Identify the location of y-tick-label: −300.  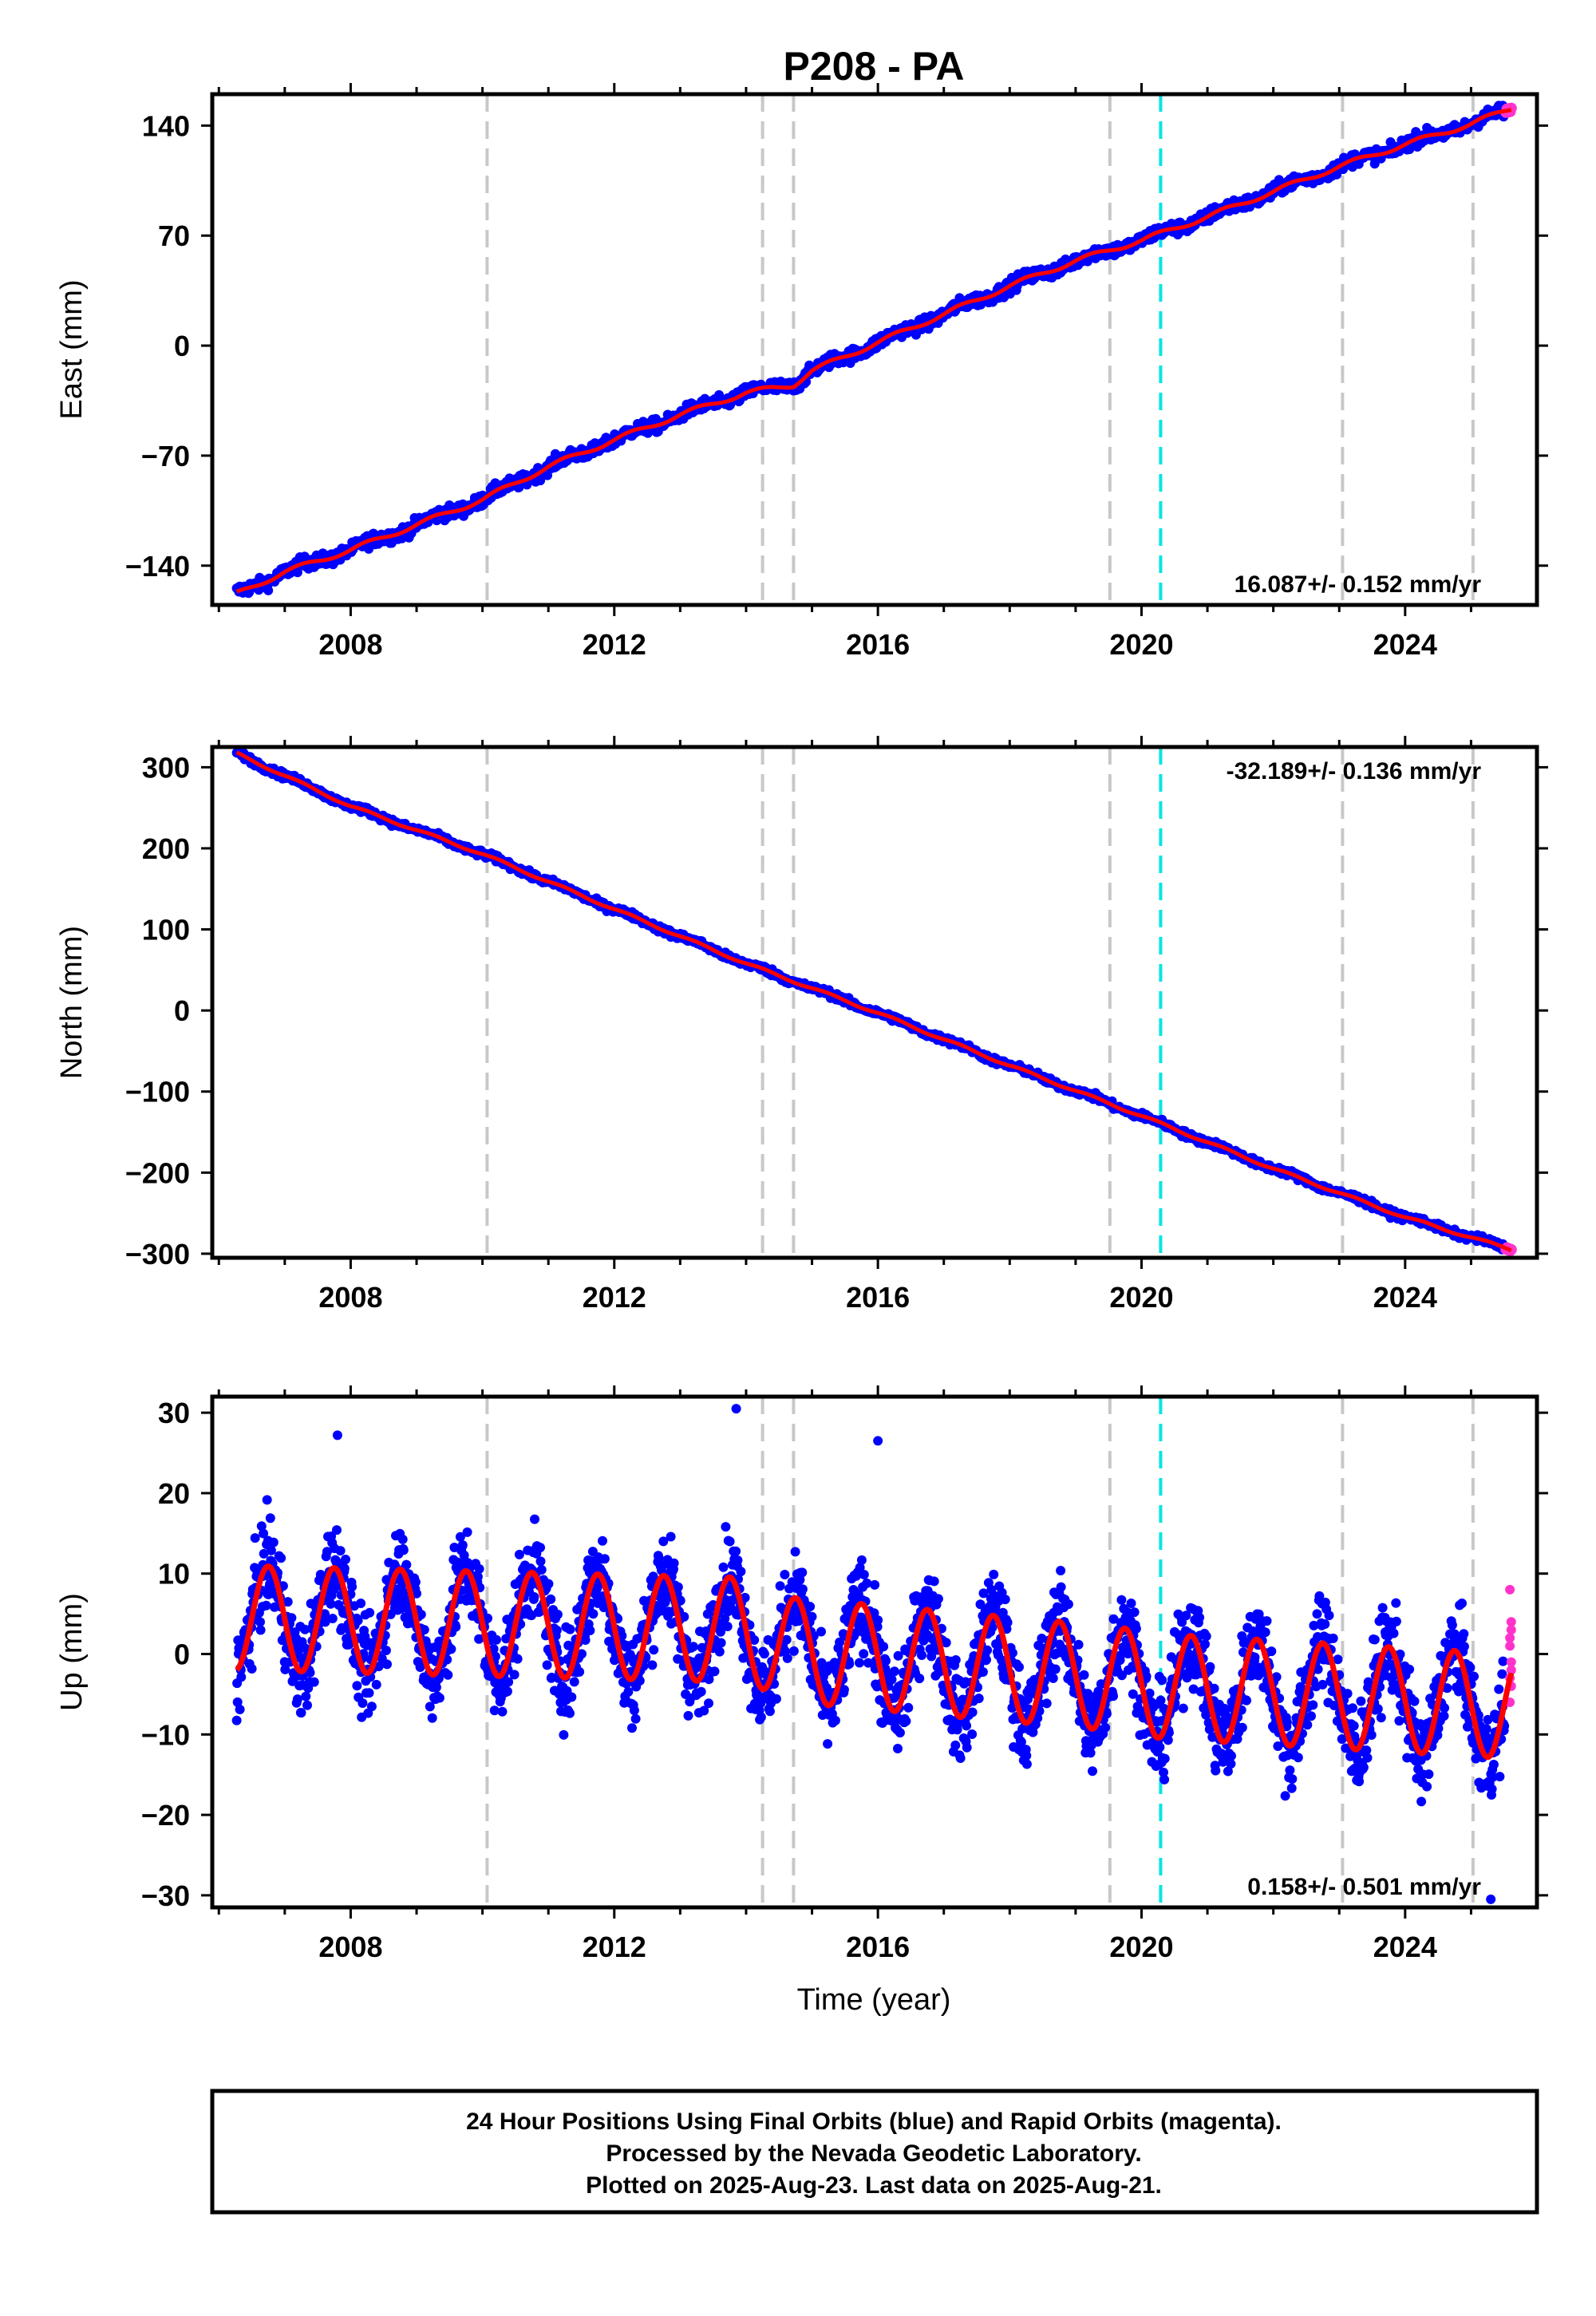
(157, 1254).